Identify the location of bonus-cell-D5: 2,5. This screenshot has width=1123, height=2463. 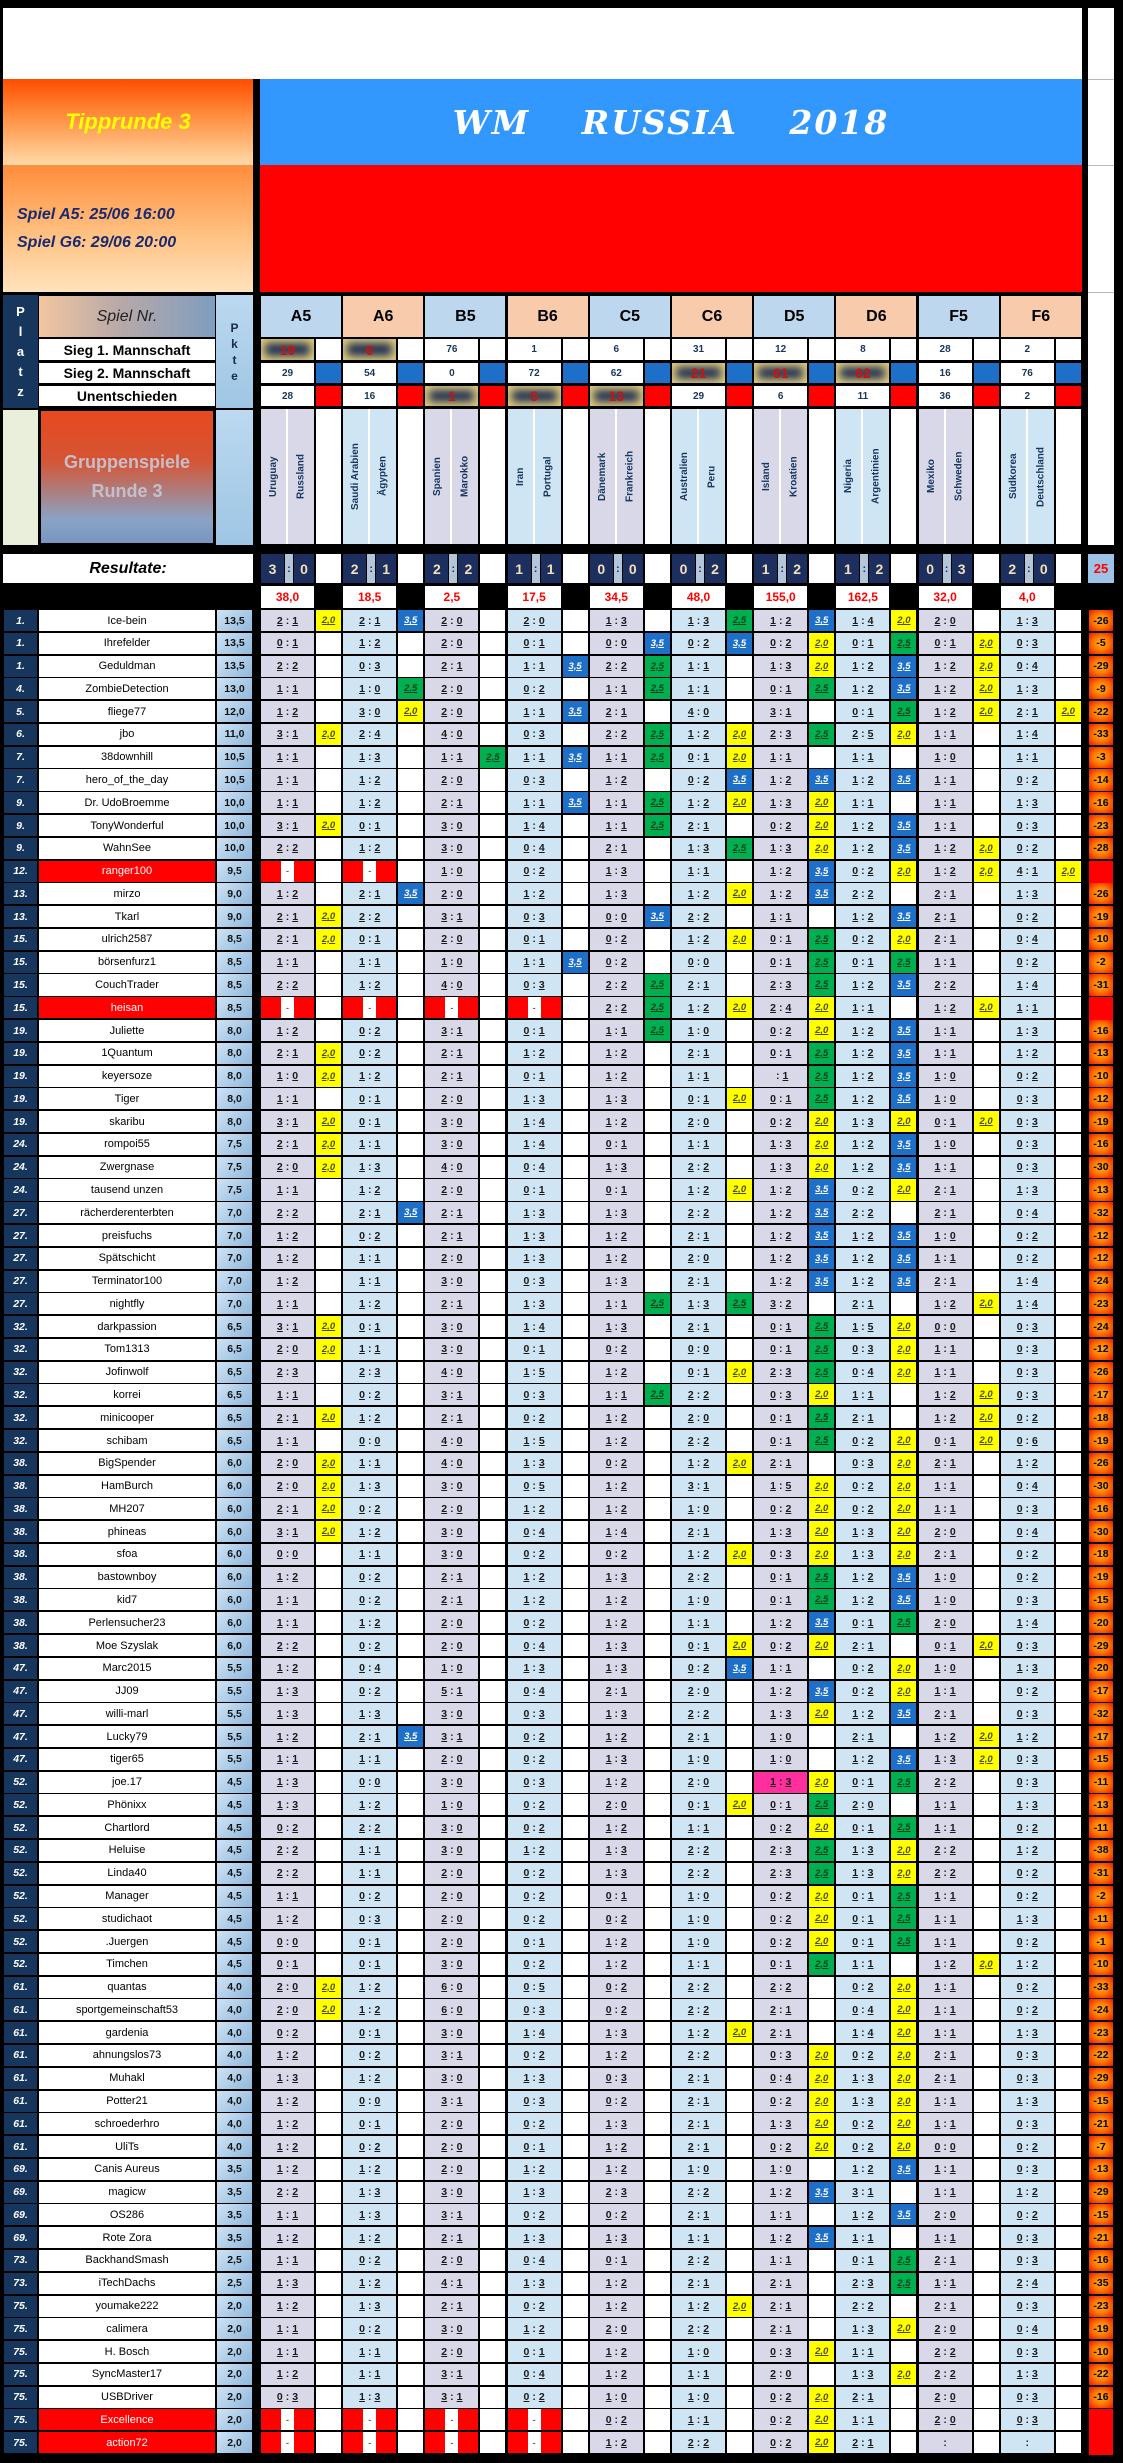
(822, 1873).